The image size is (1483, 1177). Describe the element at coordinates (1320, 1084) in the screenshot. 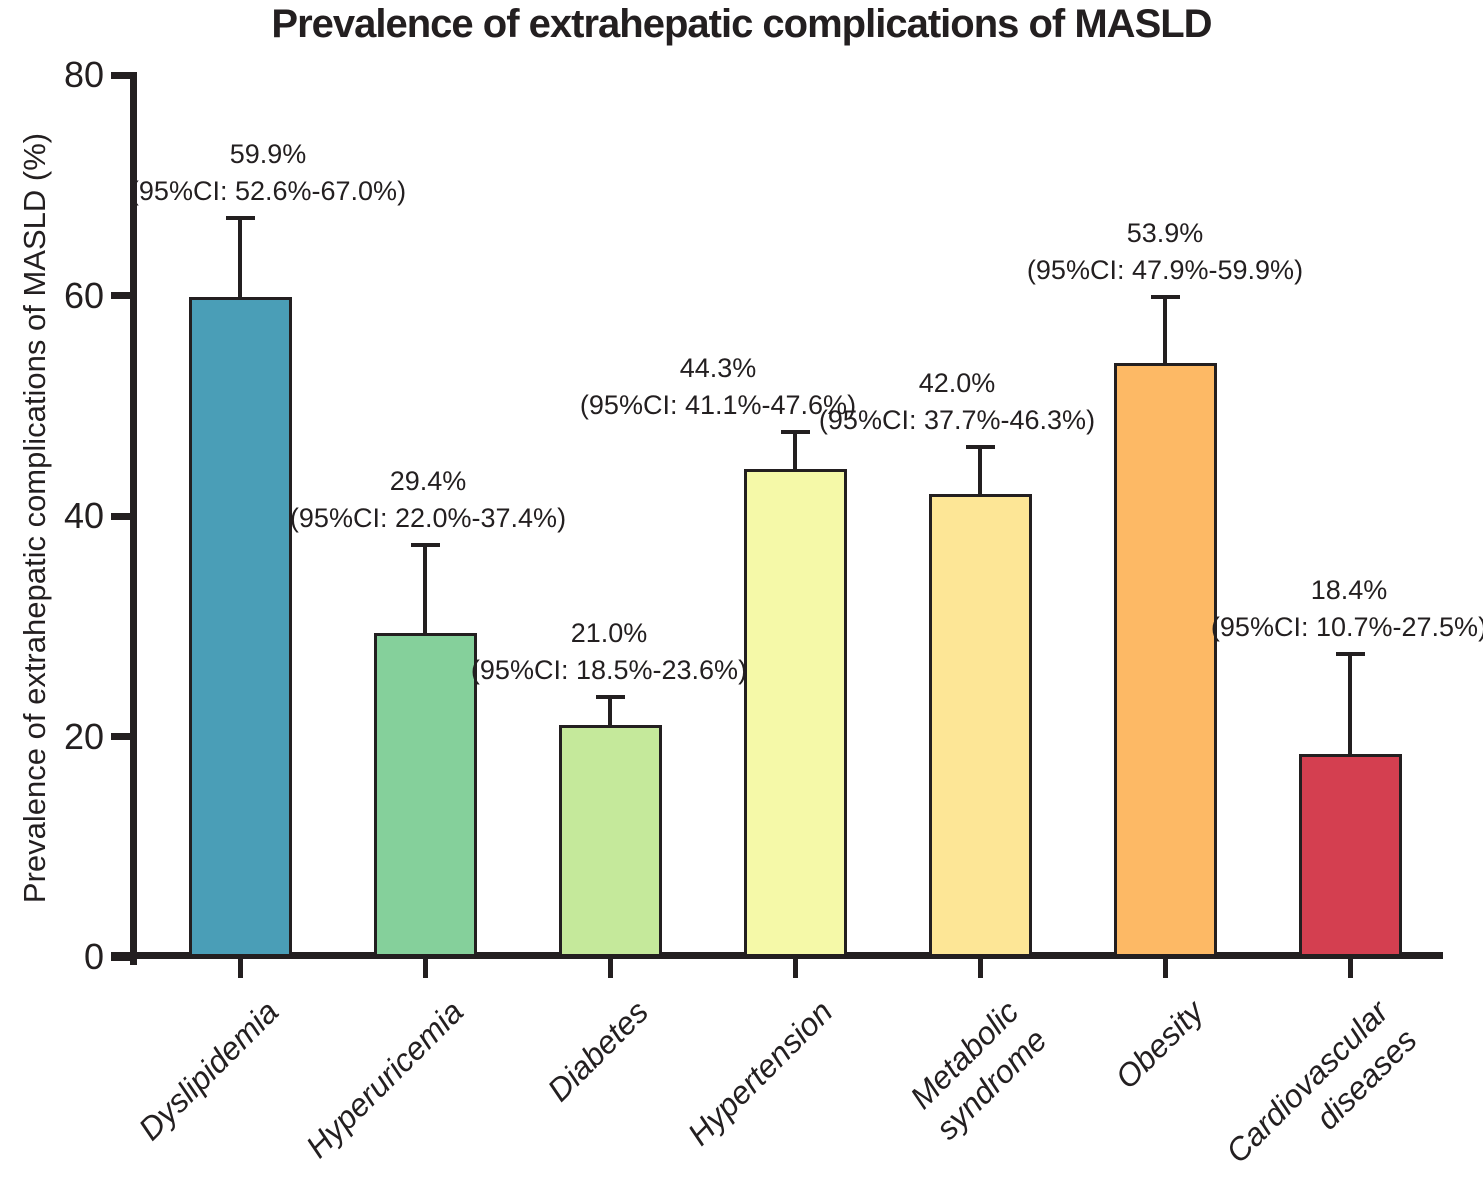

I see `x-tick-label: Cardiovascular diseases` at that location.